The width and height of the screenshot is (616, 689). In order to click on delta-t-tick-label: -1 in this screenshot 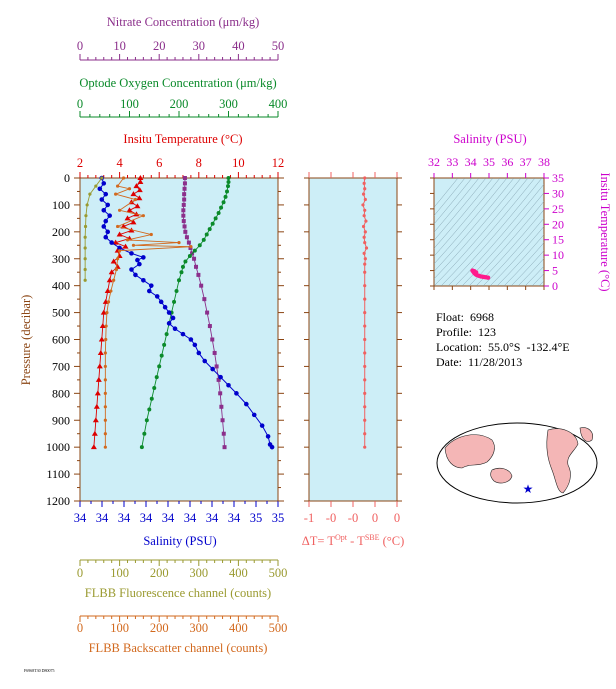, I will do `click(309, 518)`.